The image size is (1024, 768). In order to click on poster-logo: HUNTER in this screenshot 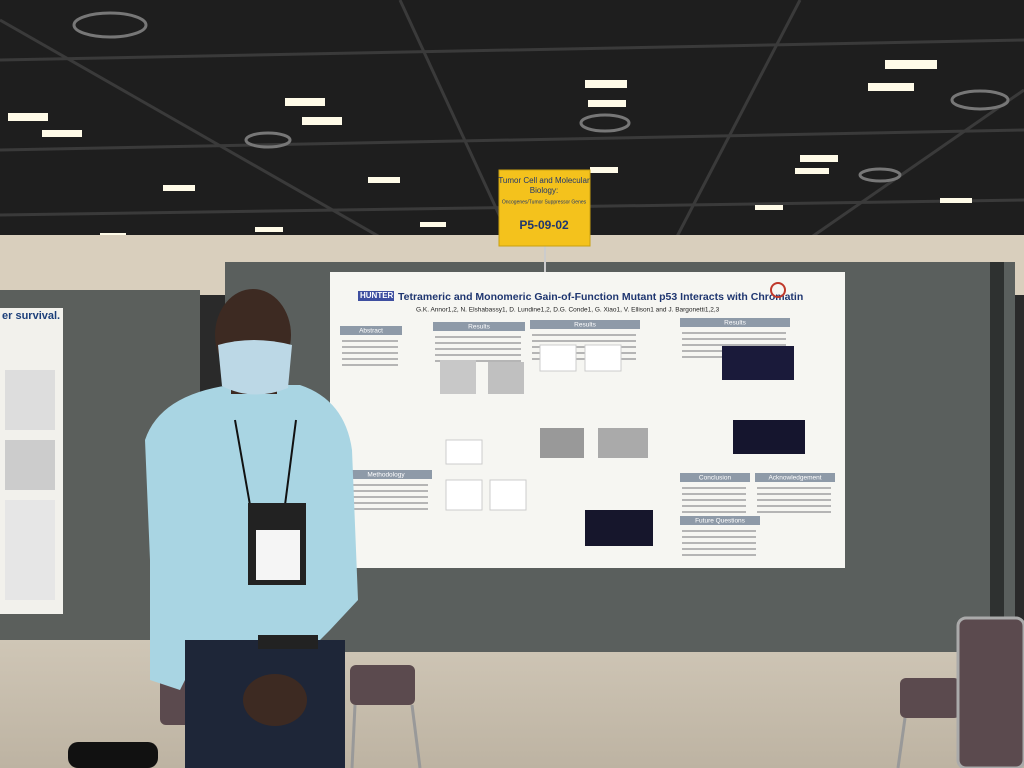, I will do `click(377, 295)`.